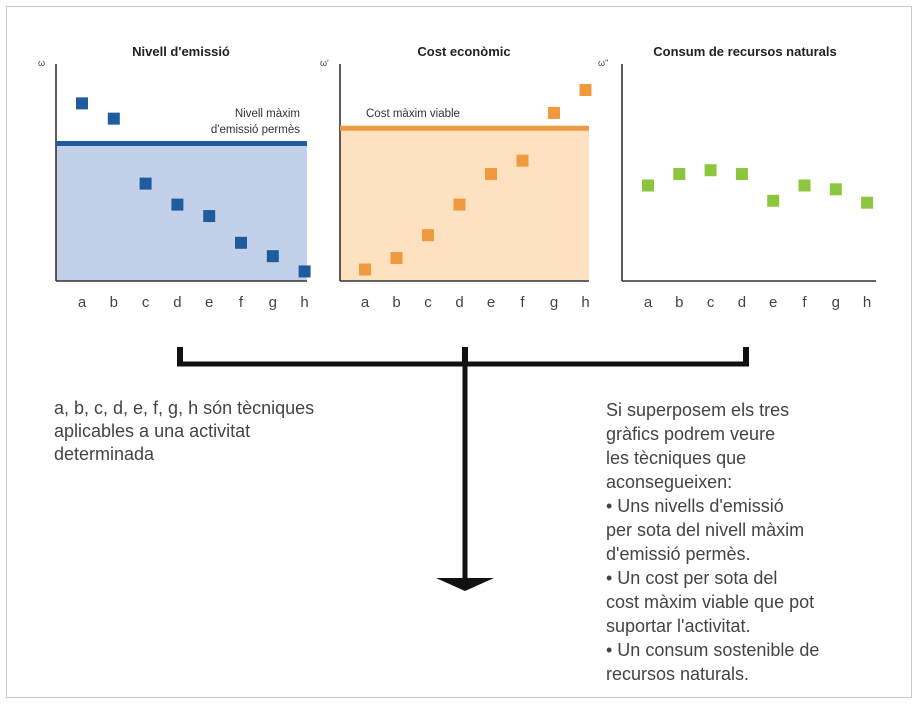 The height and width of the screenshot is (706, 922). Describe the element at coordinates (695, 506) in the screenshot. I see `conclusion-line: • Uns nivells d'emissió` at that location.